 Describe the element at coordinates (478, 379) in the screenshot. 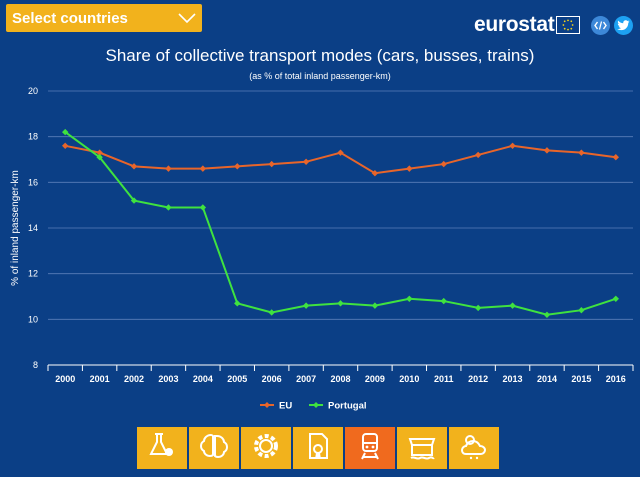

I see `x-tick-label: 2012` at that location.